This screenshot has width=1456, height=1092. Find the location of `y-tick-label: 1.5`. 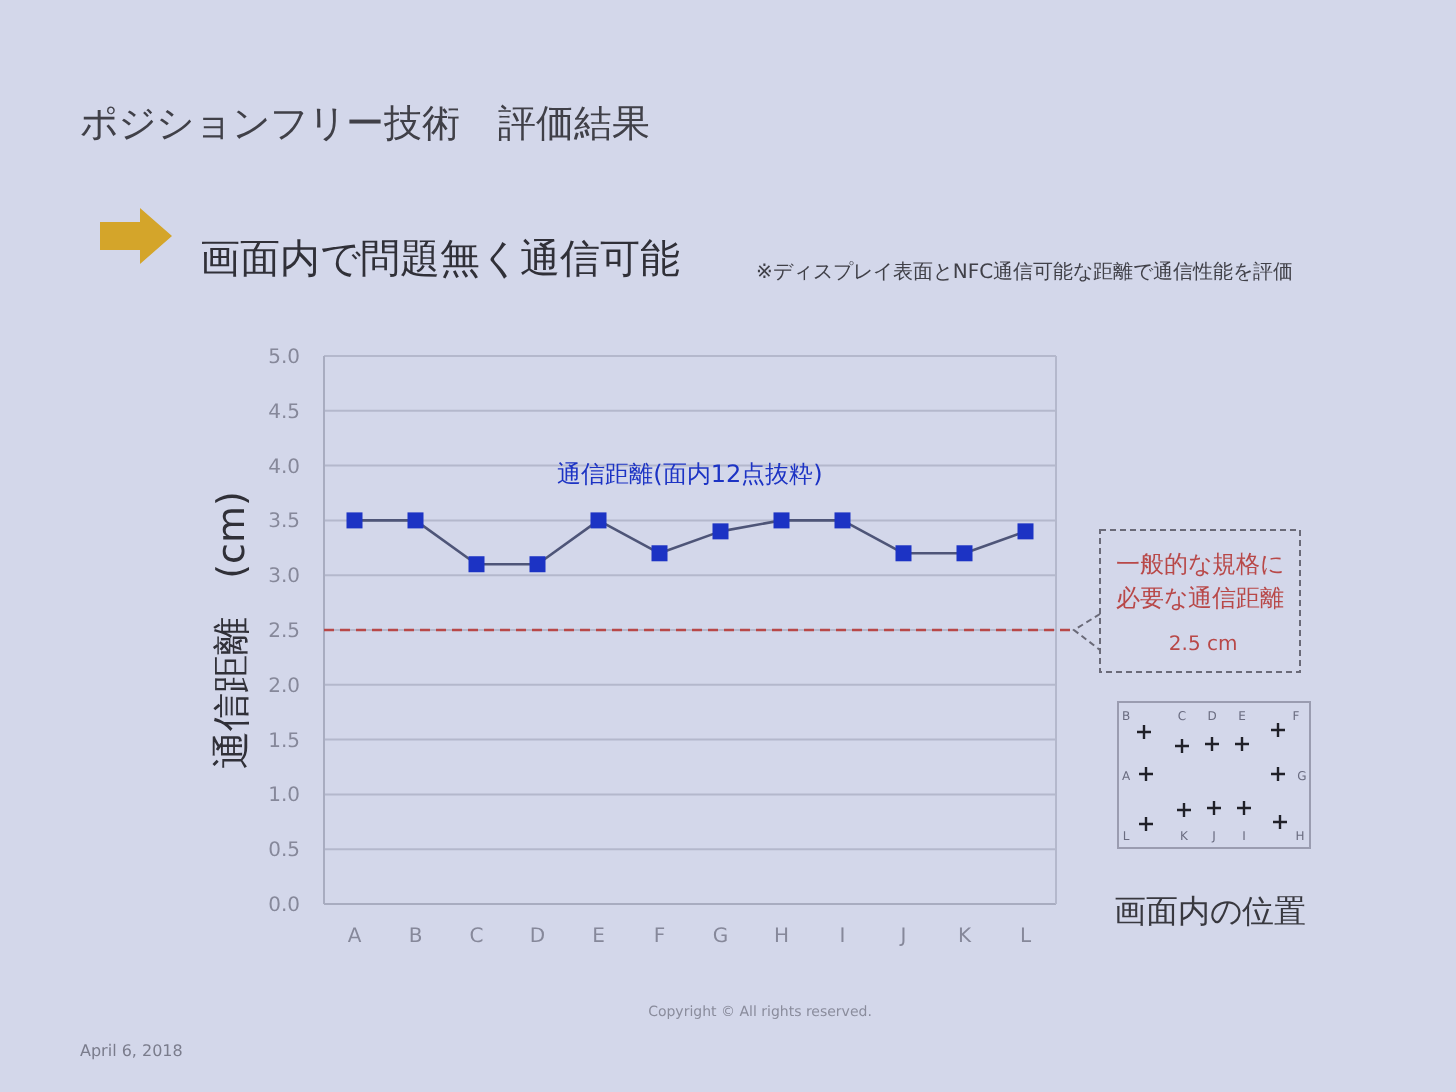

y-tick-label: 1.5 is located at coordinates (284, 741).